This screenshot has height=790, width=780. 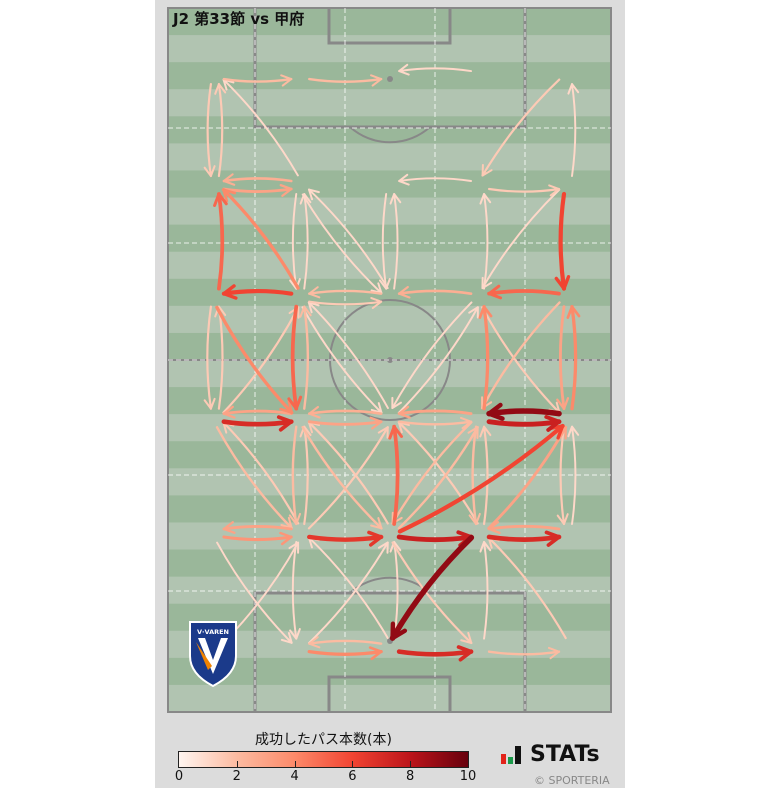 I want to click on logo-text: V·VAREN, so click(x=213, y=632).